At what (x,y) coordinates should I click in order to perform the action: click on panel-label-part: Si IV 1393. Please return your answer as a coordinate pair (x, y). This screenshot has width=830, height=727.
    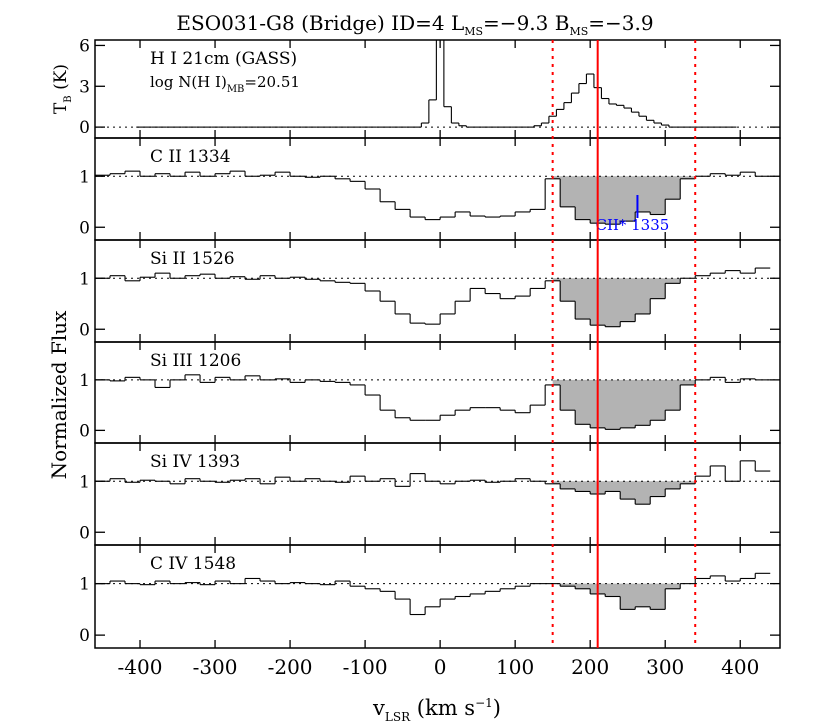
    Looking at the image, I should click on (195, 462).